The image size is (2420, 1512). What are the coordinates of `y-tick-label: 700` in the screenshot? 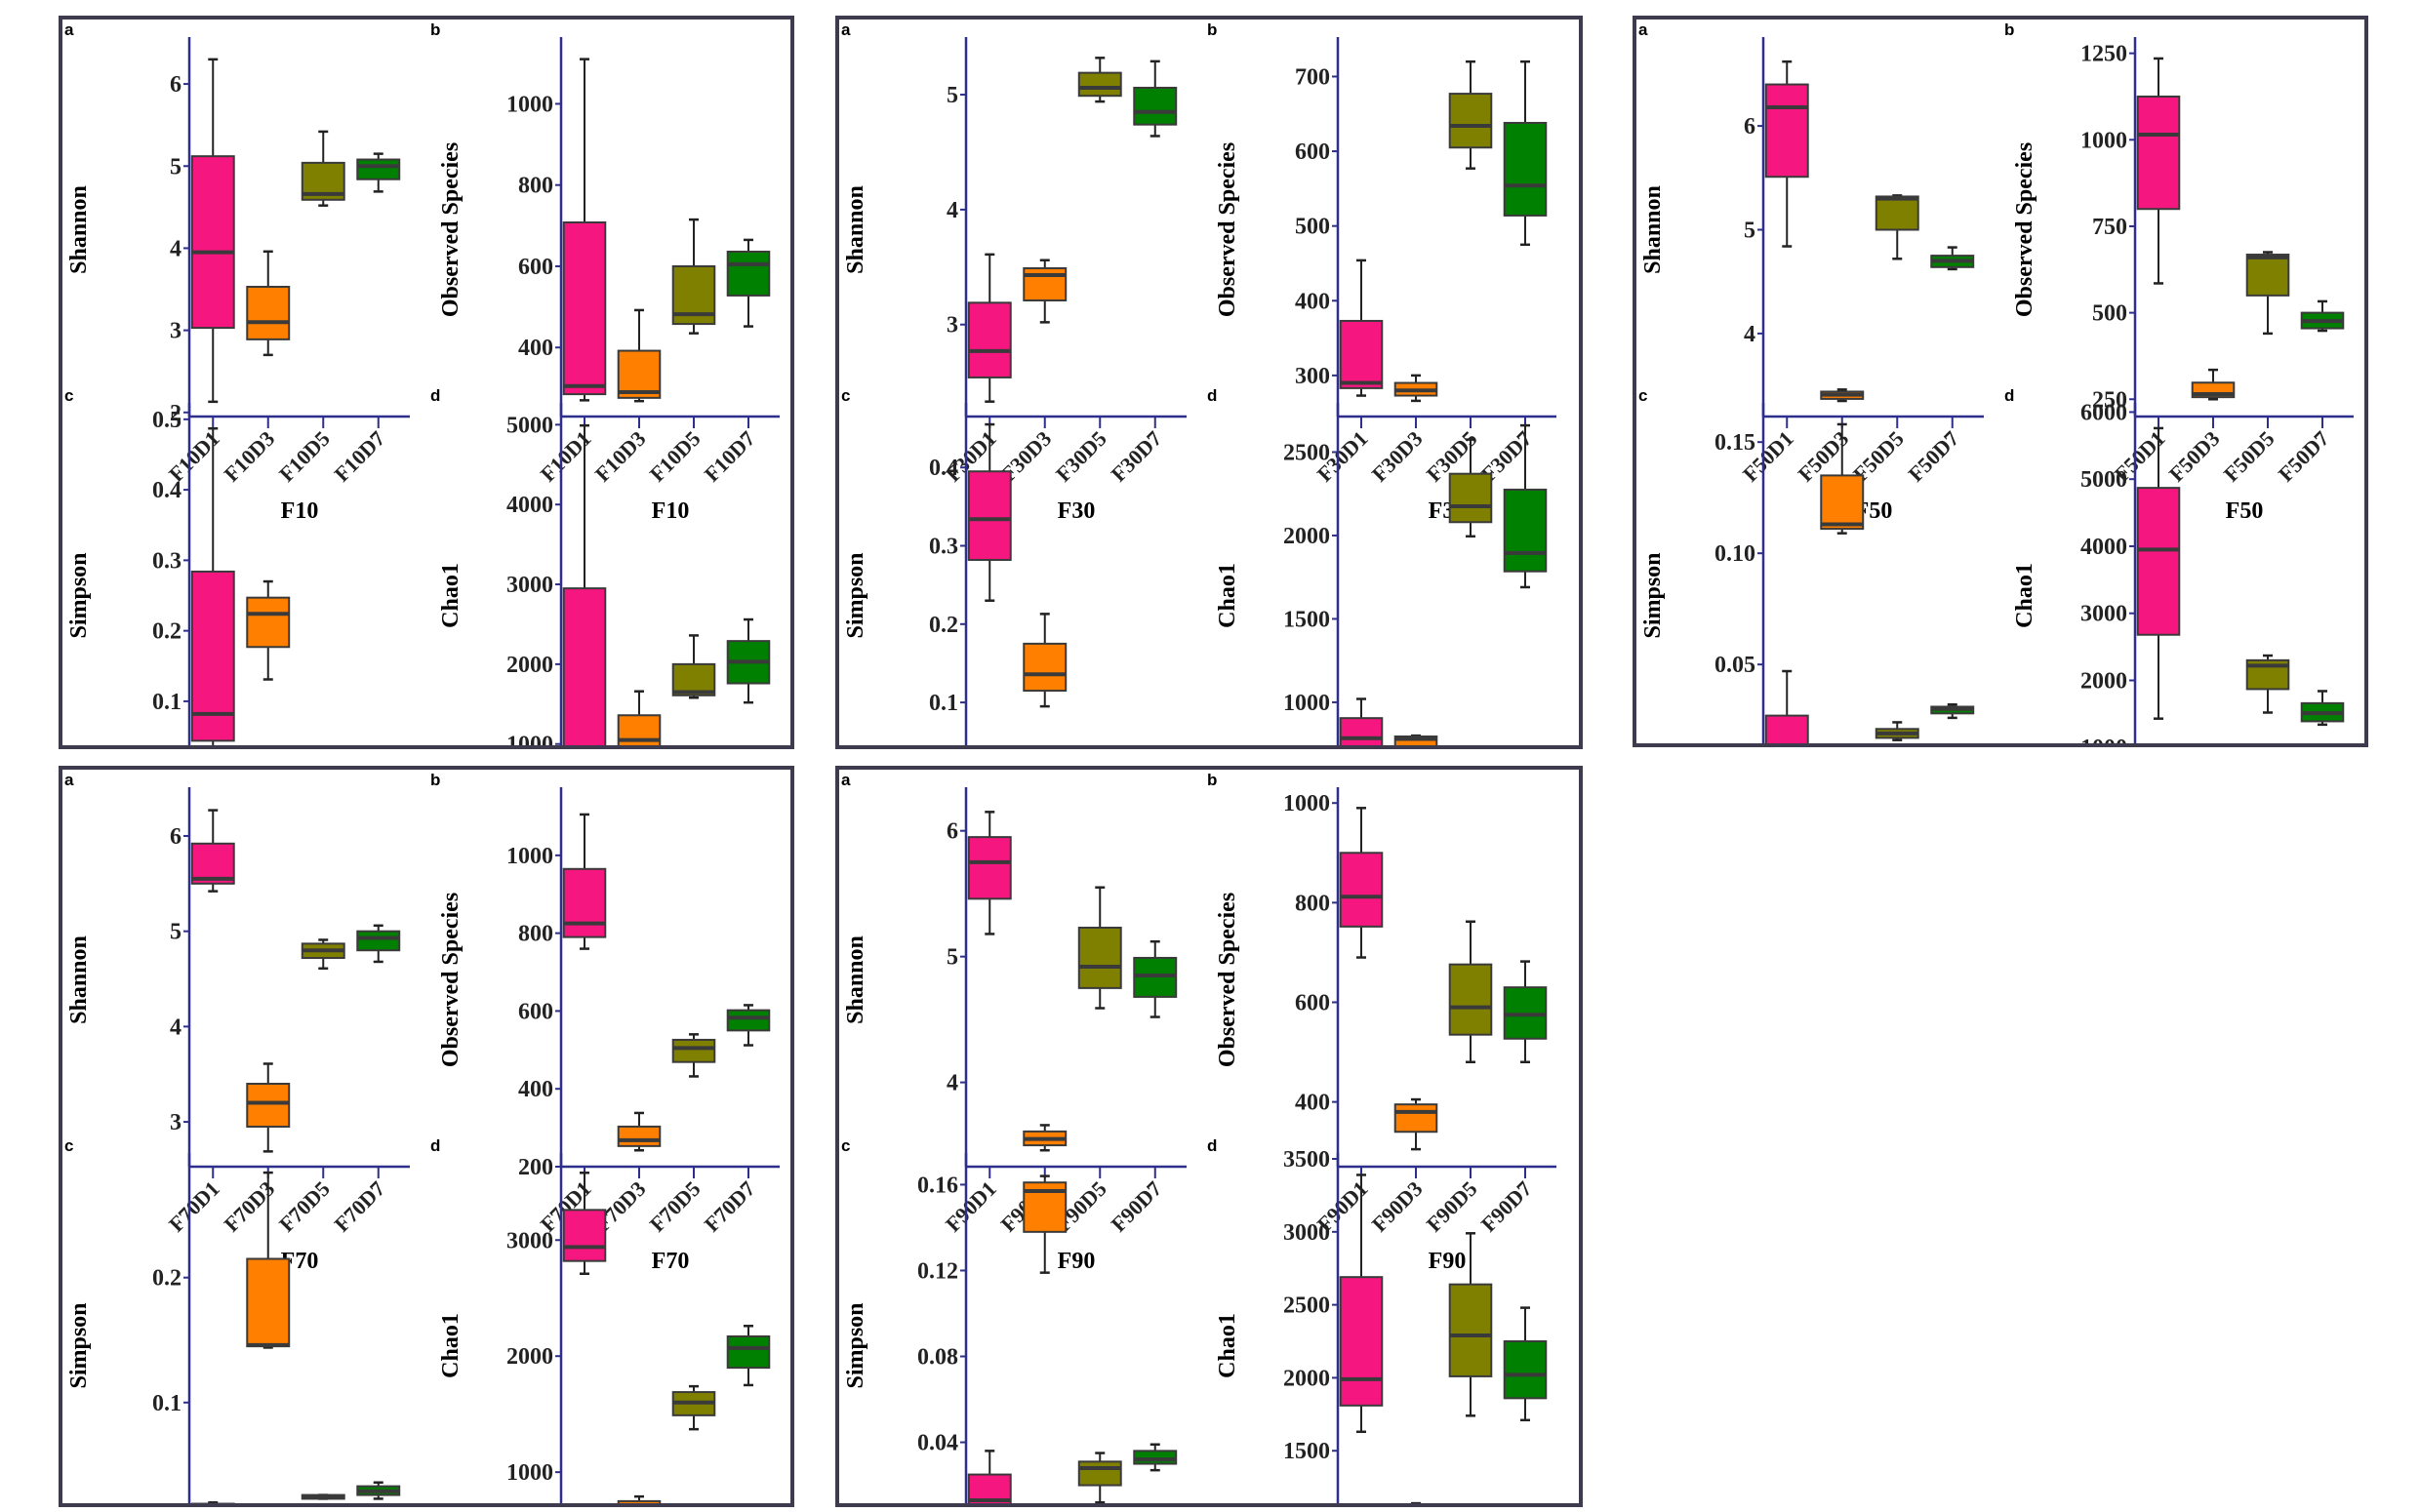 It's located at (1312, 77).